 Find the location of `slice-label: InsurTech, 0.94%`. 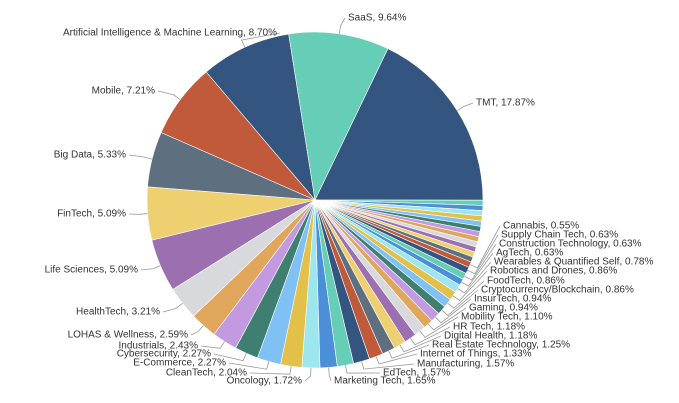

slice-label: InsurTech, 0.94% is located at coordinates (512, 299).